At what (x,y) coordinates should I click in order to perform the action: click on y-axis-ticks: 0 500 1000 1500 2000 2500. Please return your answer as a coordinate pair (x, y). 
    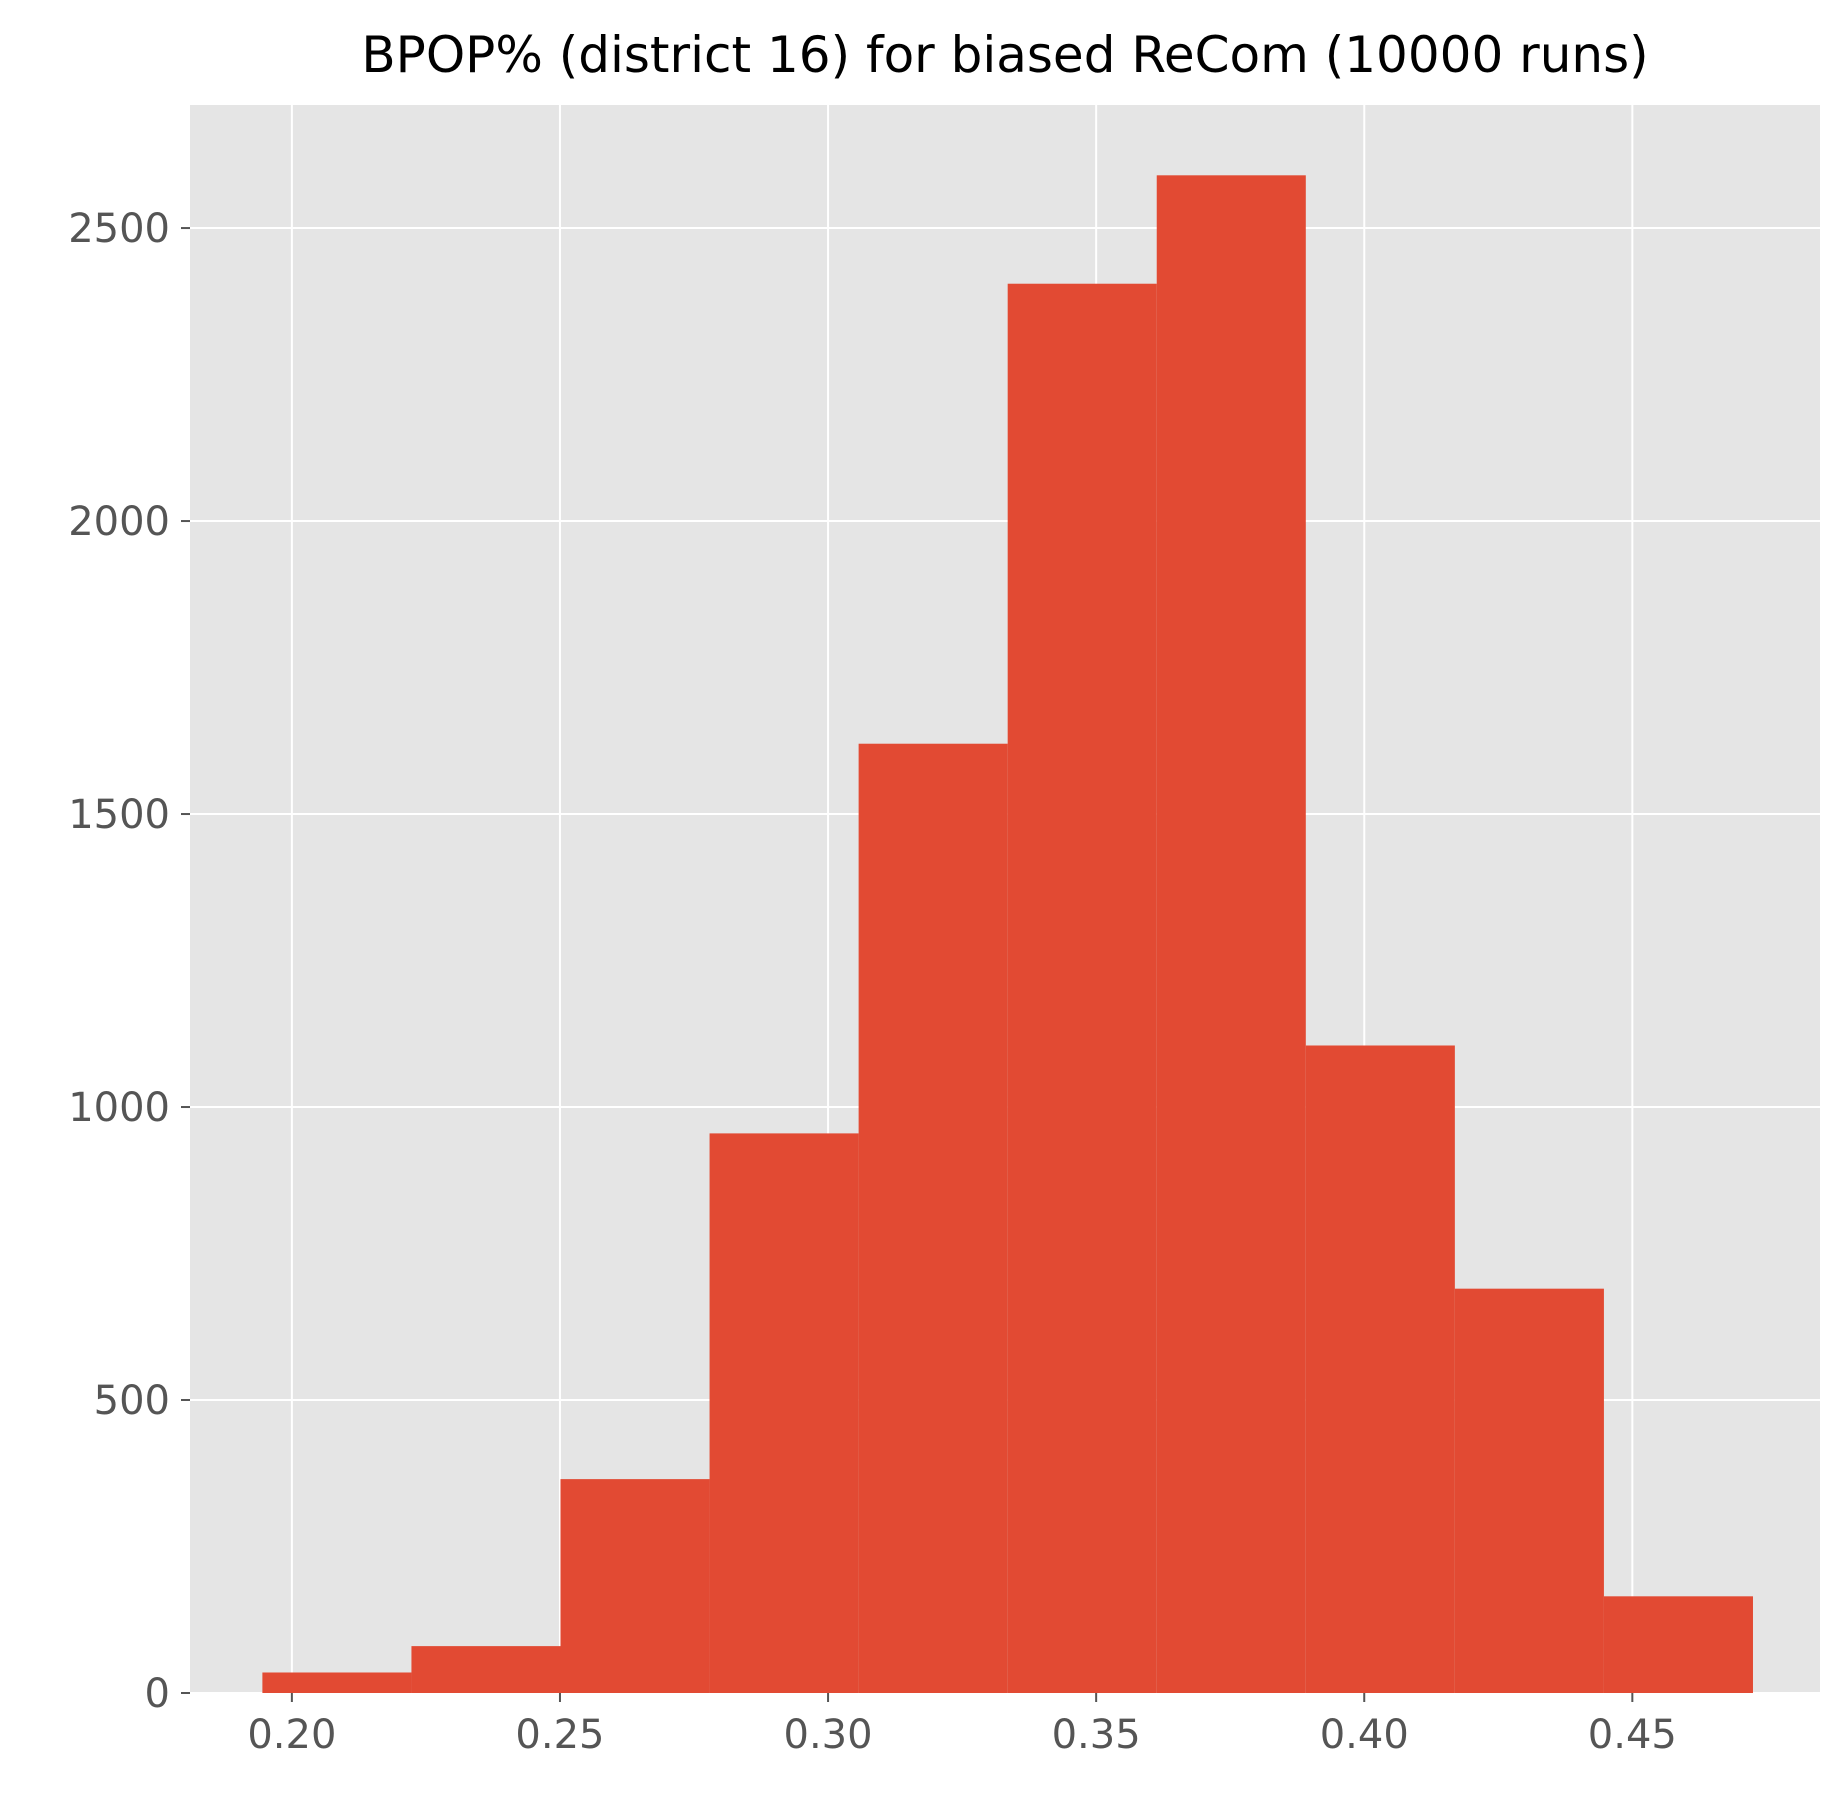
    Looking at the image, I should click on (129, 961).